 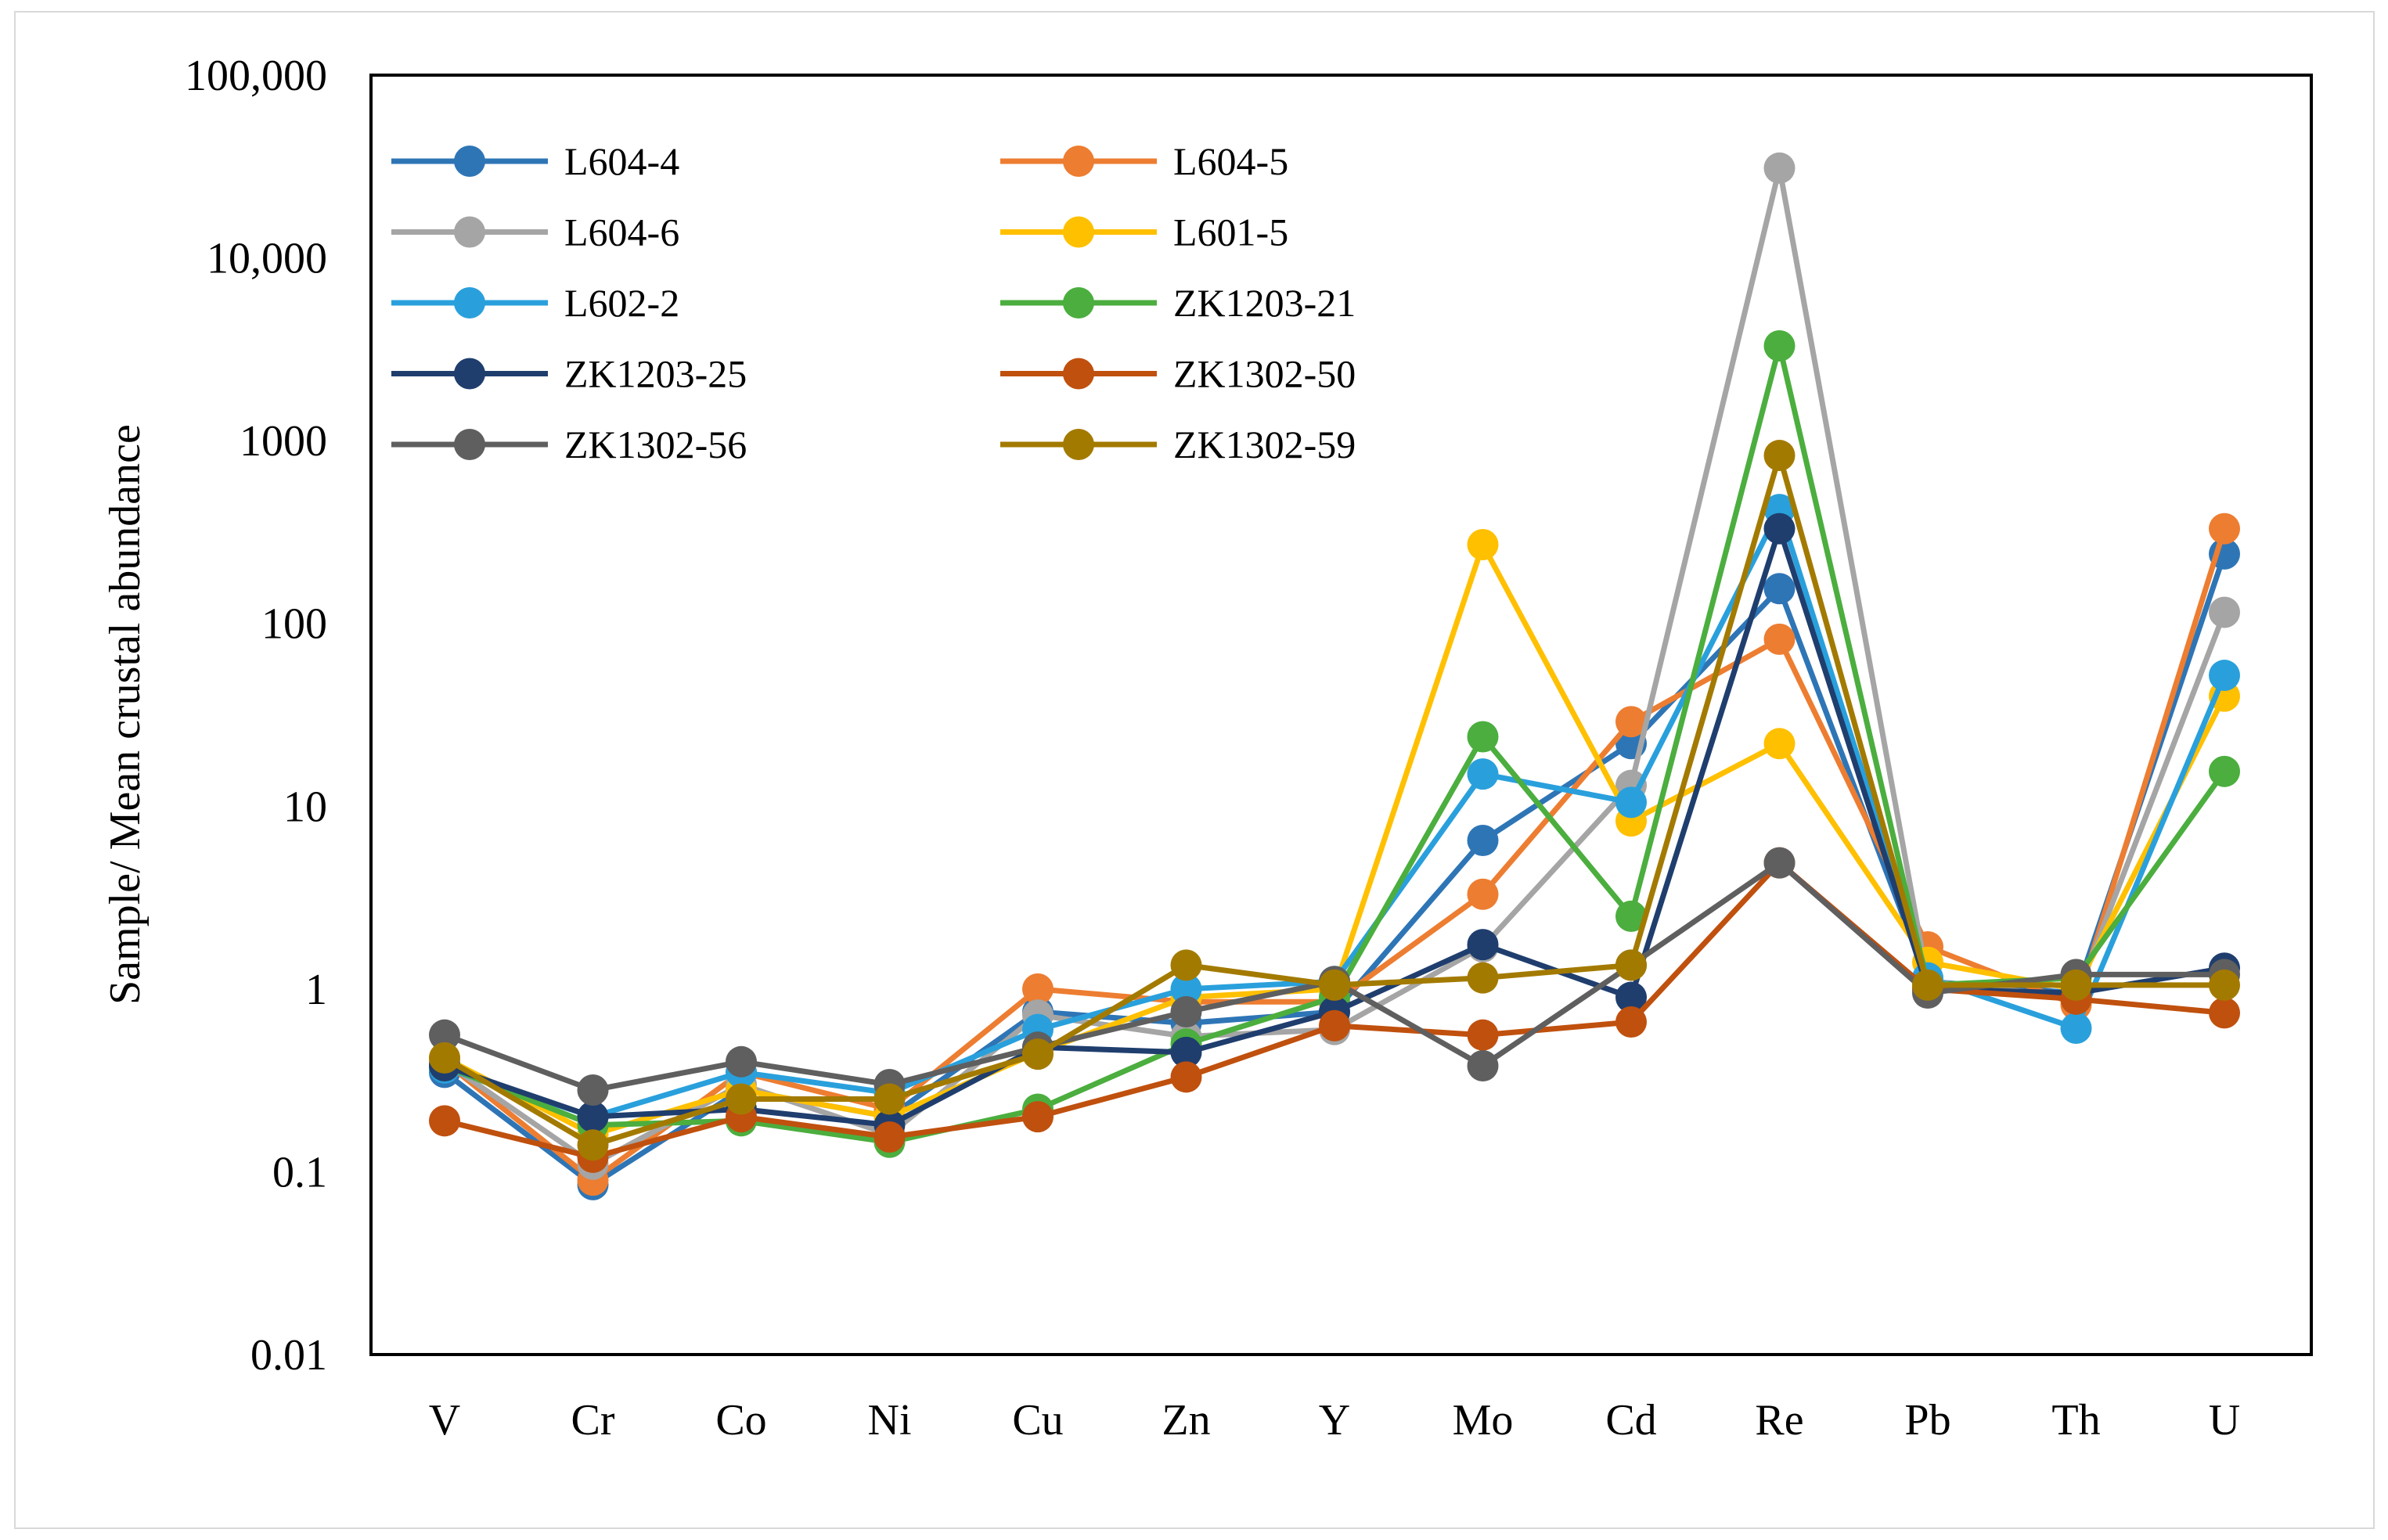 I want to click on y-tick-label: 100, so click(x=294, y=624).